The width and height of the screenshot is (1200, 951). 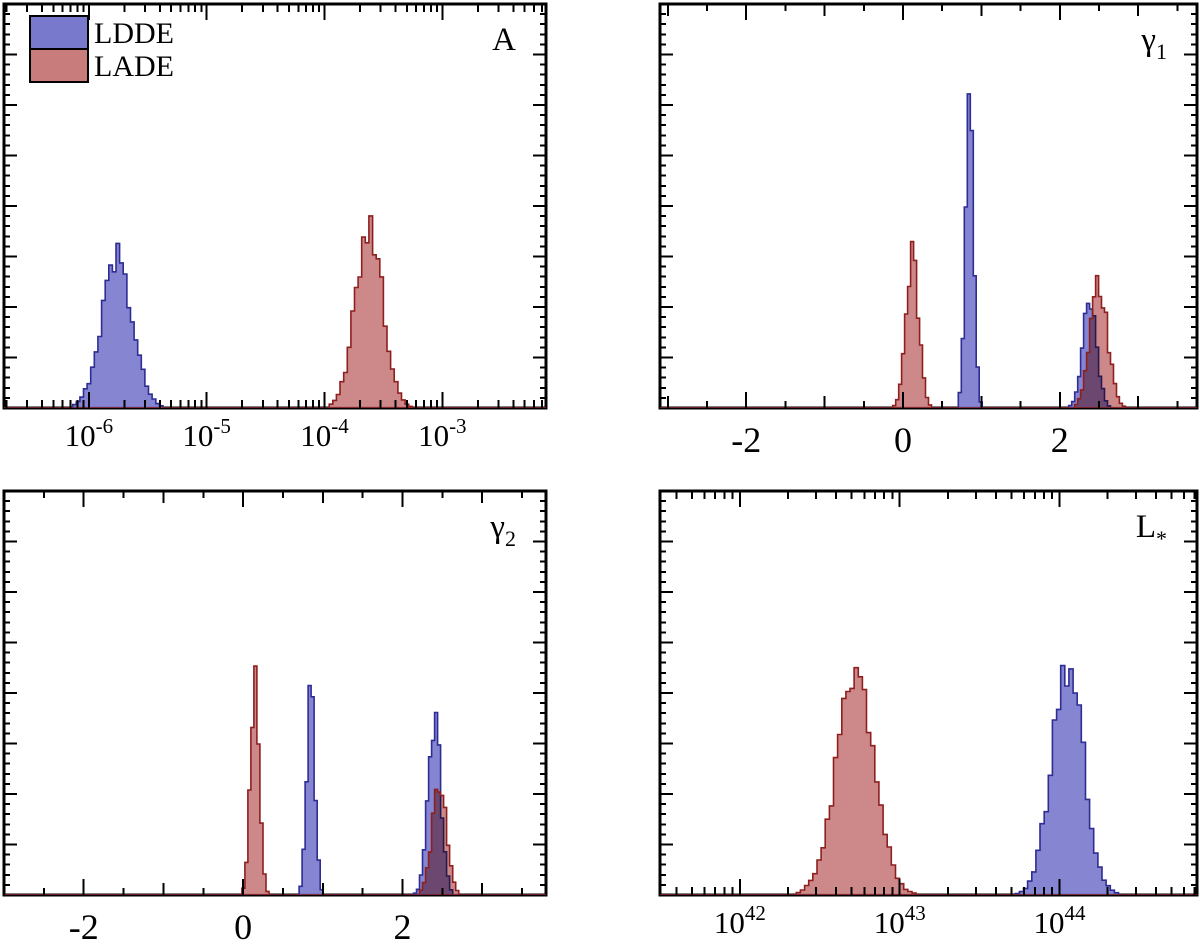 What do you see at coordinates (59, 65) in the screenshot?
I see `legend-swatch-lade` at bounding box center [59, 65].